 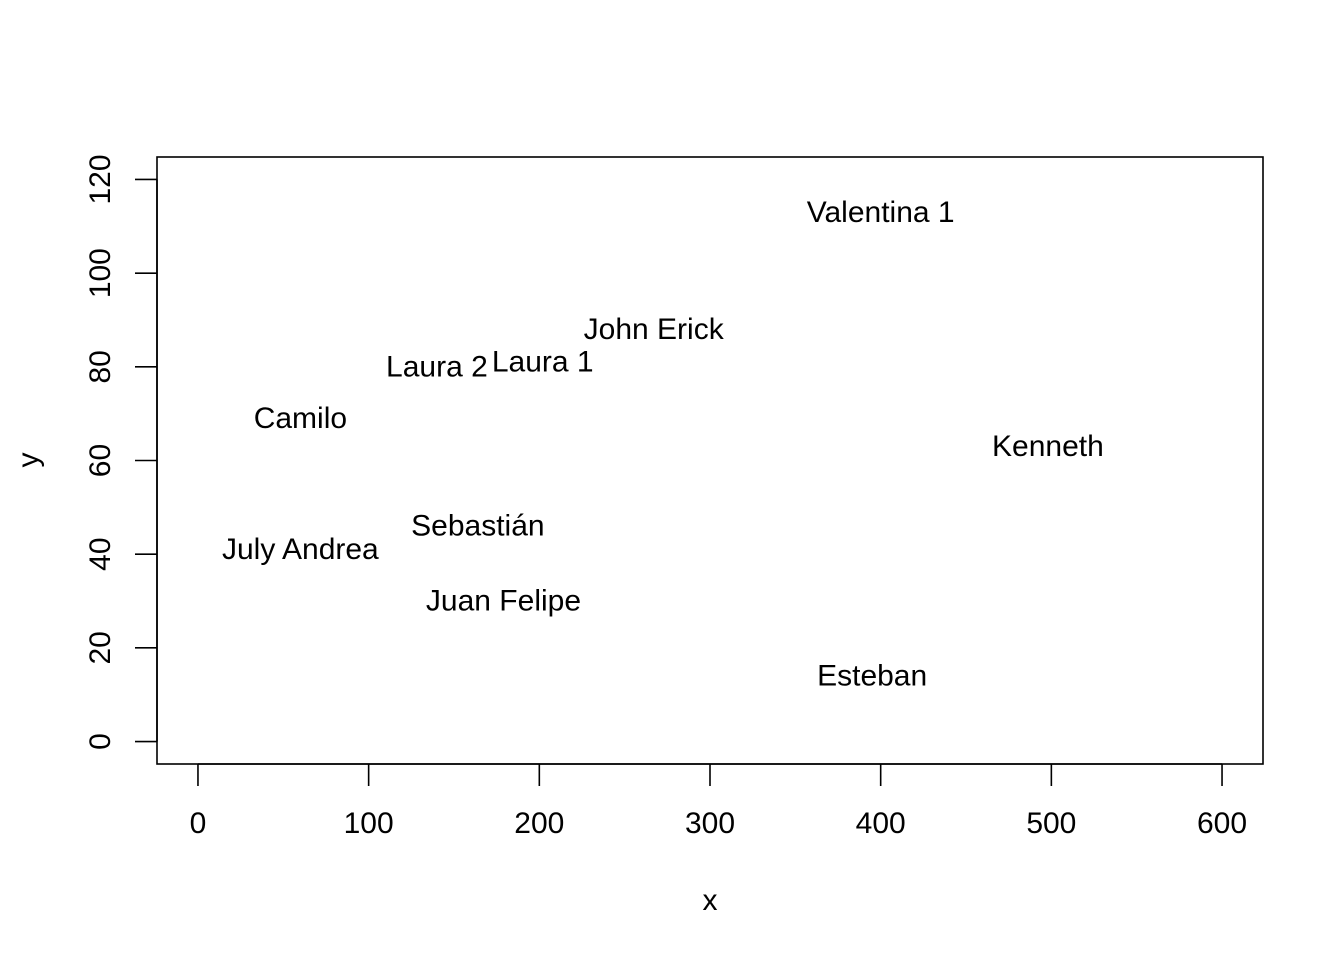 What do you see at coordinates (28, 460) in the screenshot?
I see `y-axis-label: y` at bounding box center [28, 460].